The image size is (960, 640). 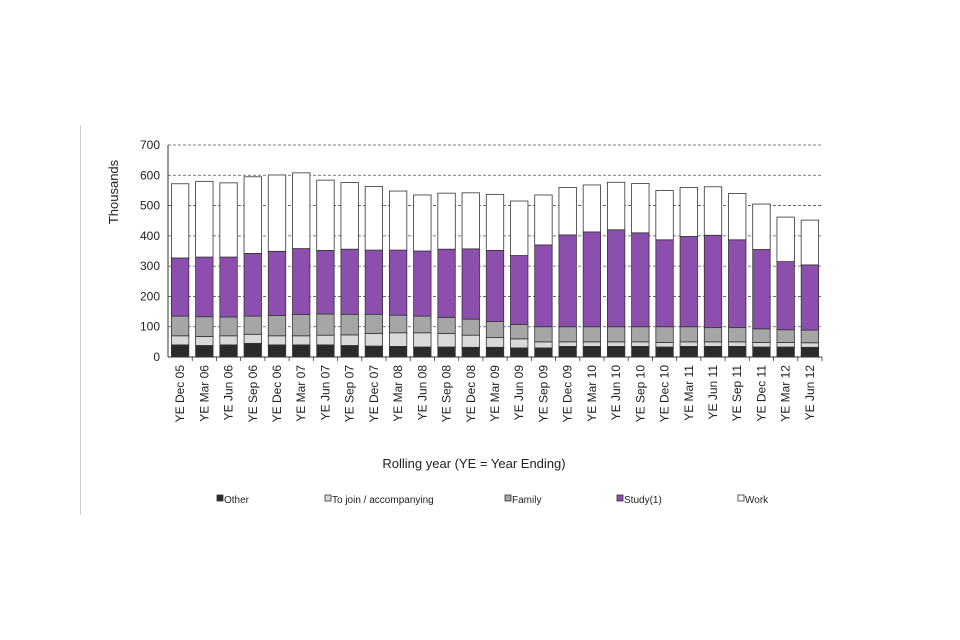 What do you see at coordinates (398, 393) in the screenshot?
I see `x-tick-label: YE Mar 08` at bounding box center [398, 393].